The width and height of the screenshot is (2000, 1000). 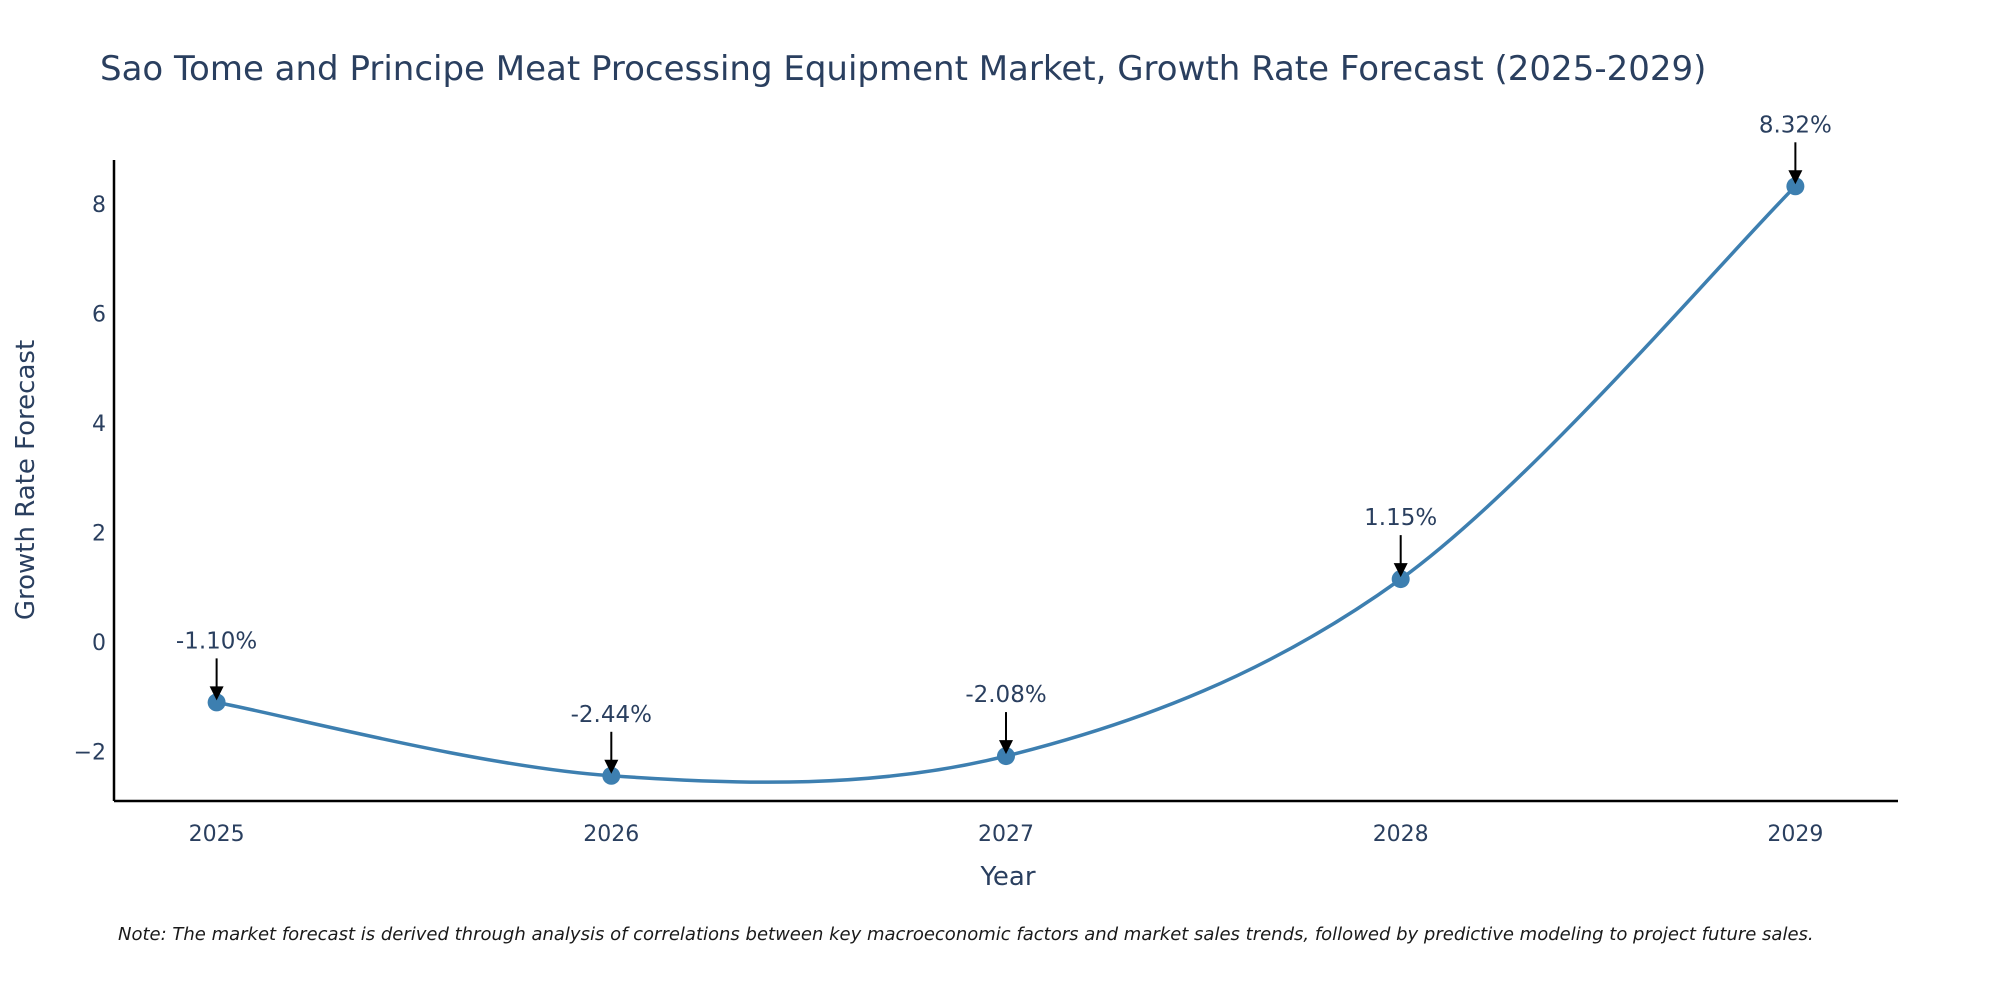 I want to click on y-tick-label: 6, so click(x=99, y=314).